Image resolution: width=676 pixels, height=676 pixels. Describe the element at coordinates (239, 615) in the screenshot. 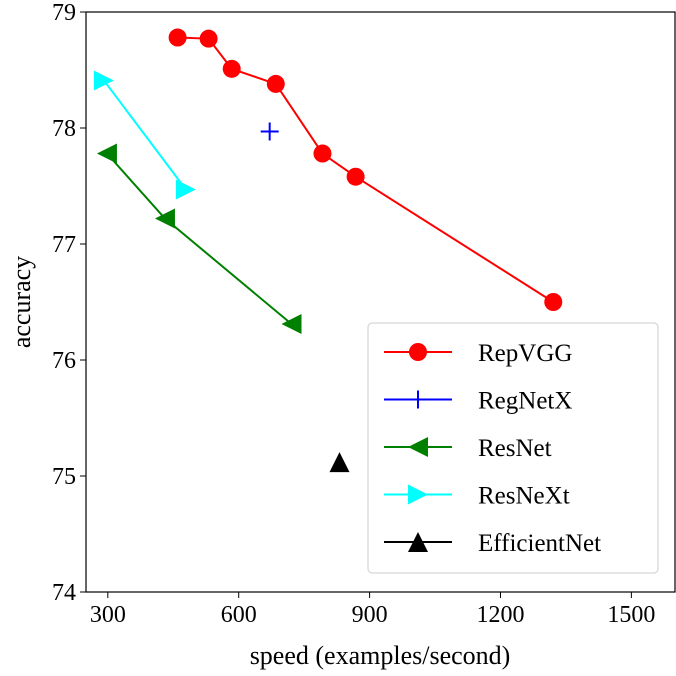

I see `x-tick-label: 600` at that location.